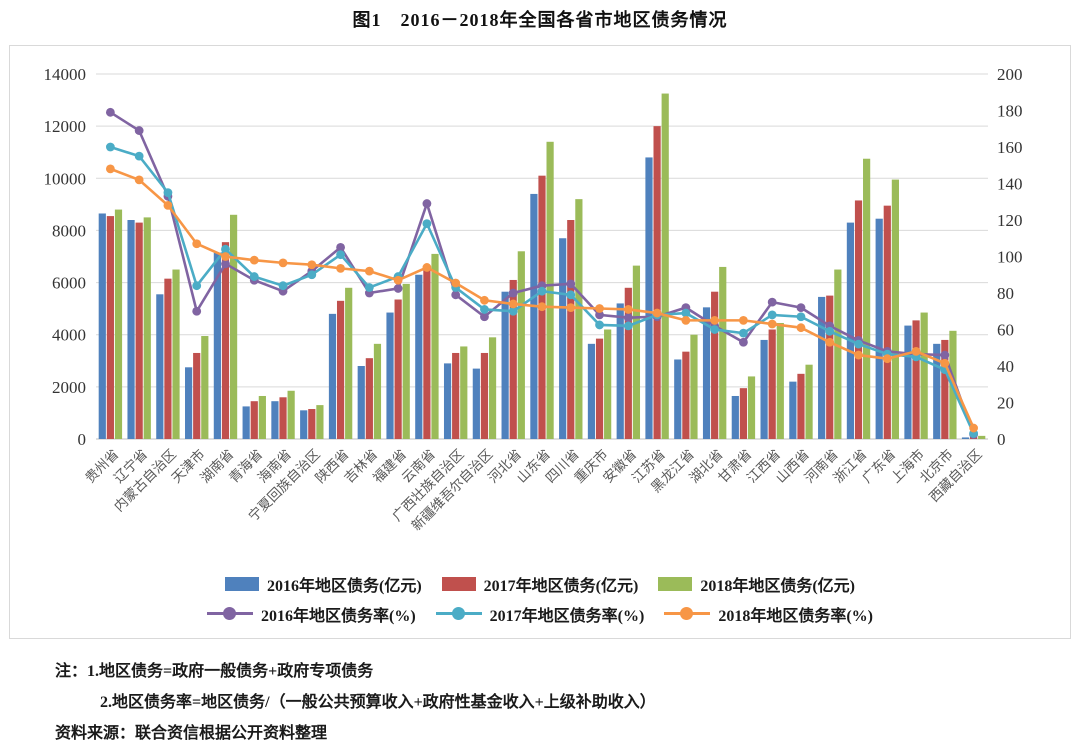  I want to click on right-axis-tick-label: 200, so click(1010, 74).